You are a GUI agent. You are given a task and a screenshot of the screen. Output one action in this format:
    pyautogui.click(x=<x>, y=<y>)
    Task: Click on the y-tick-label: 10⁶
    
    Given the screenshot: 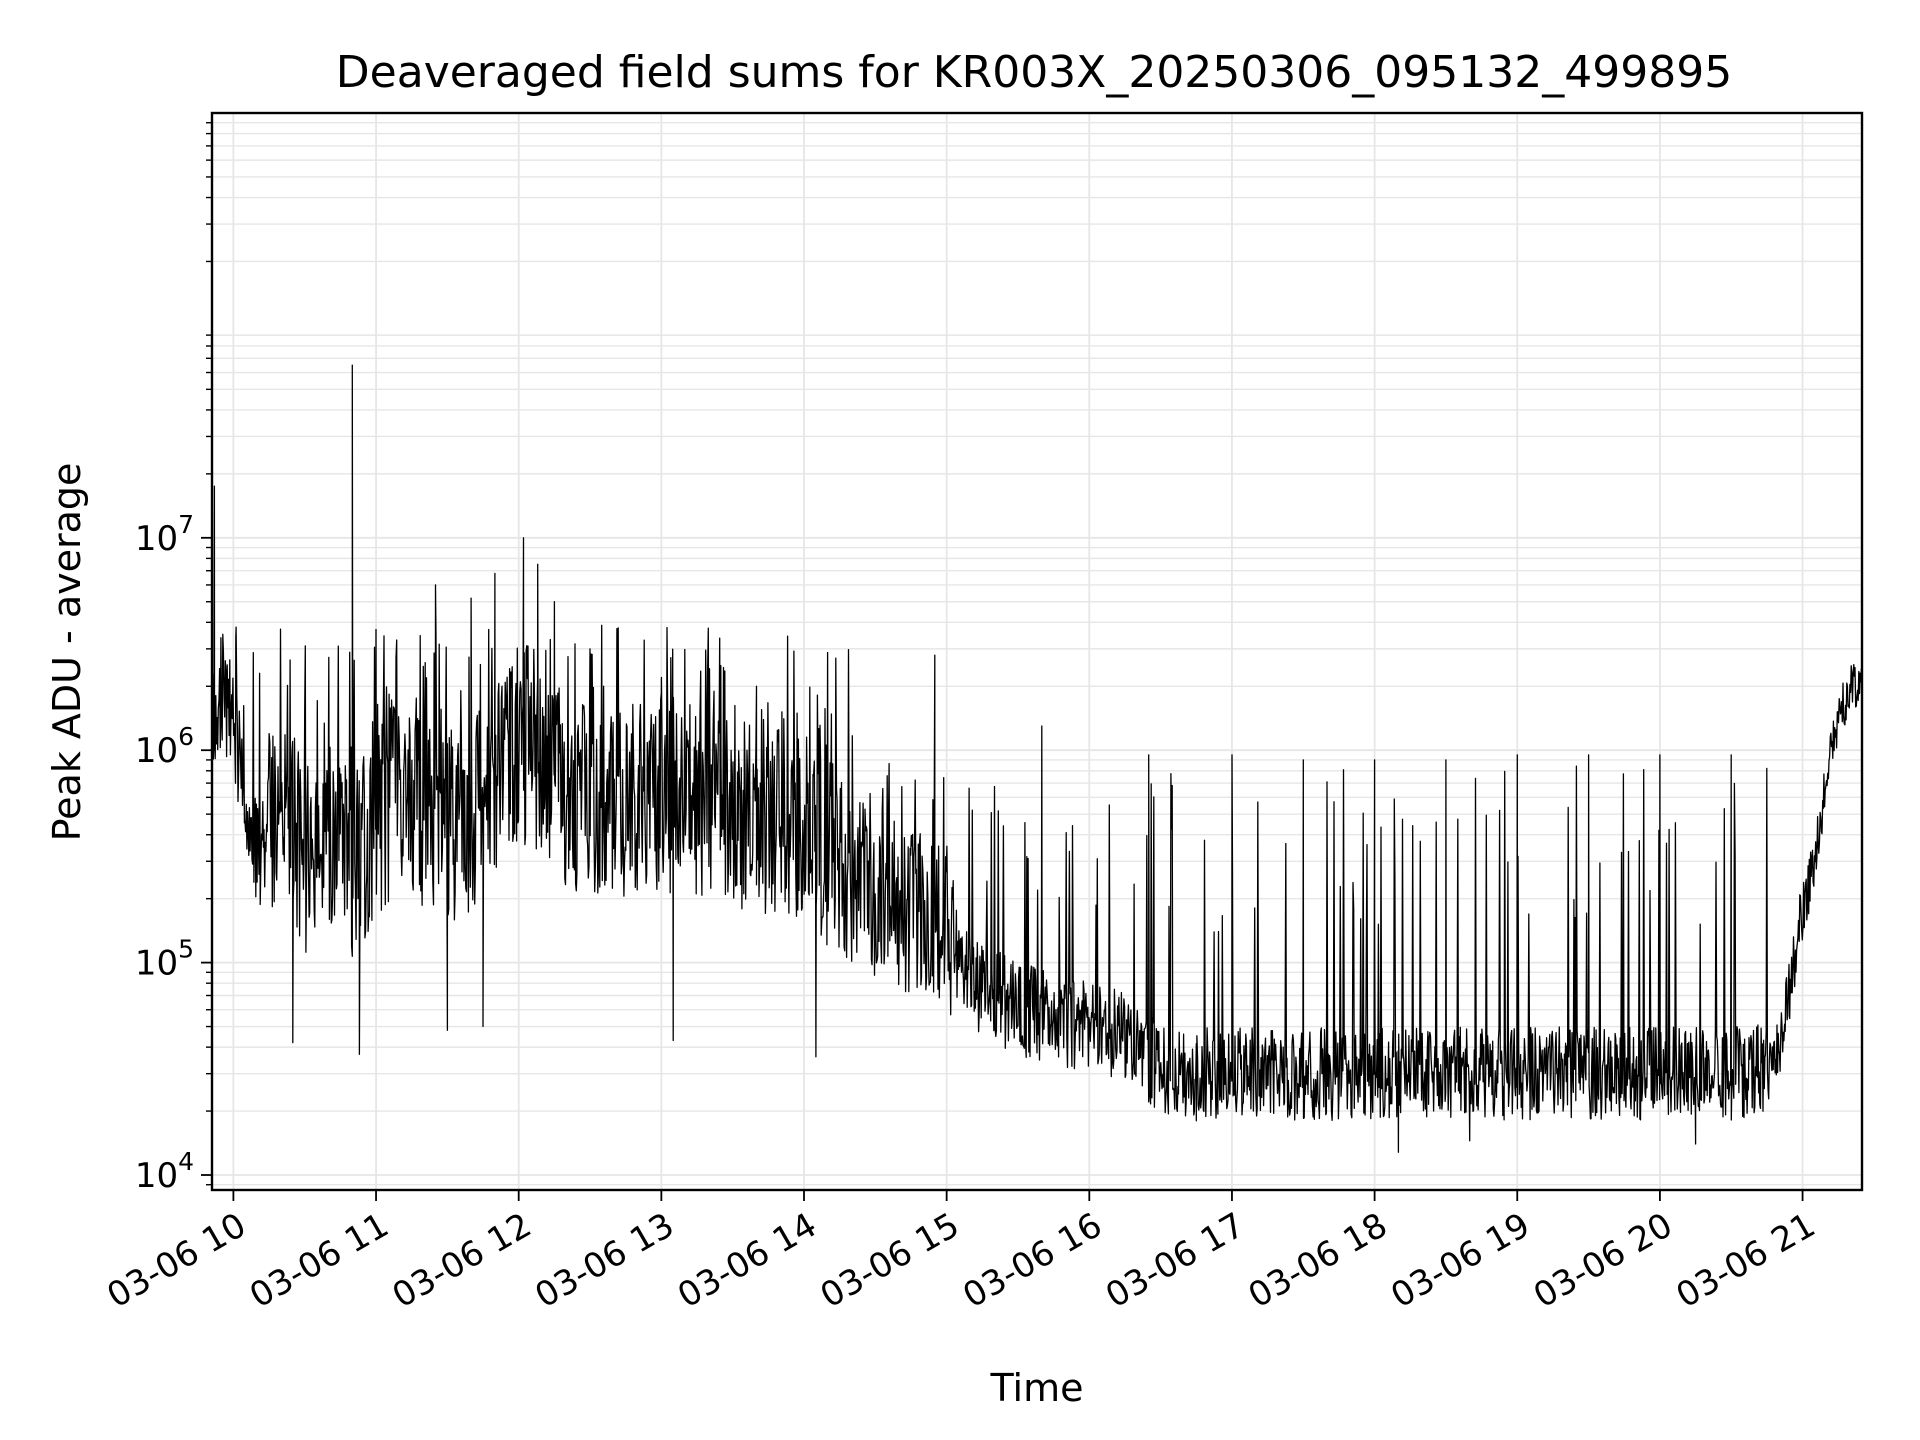 What is the action you would take?
    pyautogui.click(x=164, y=746)
    